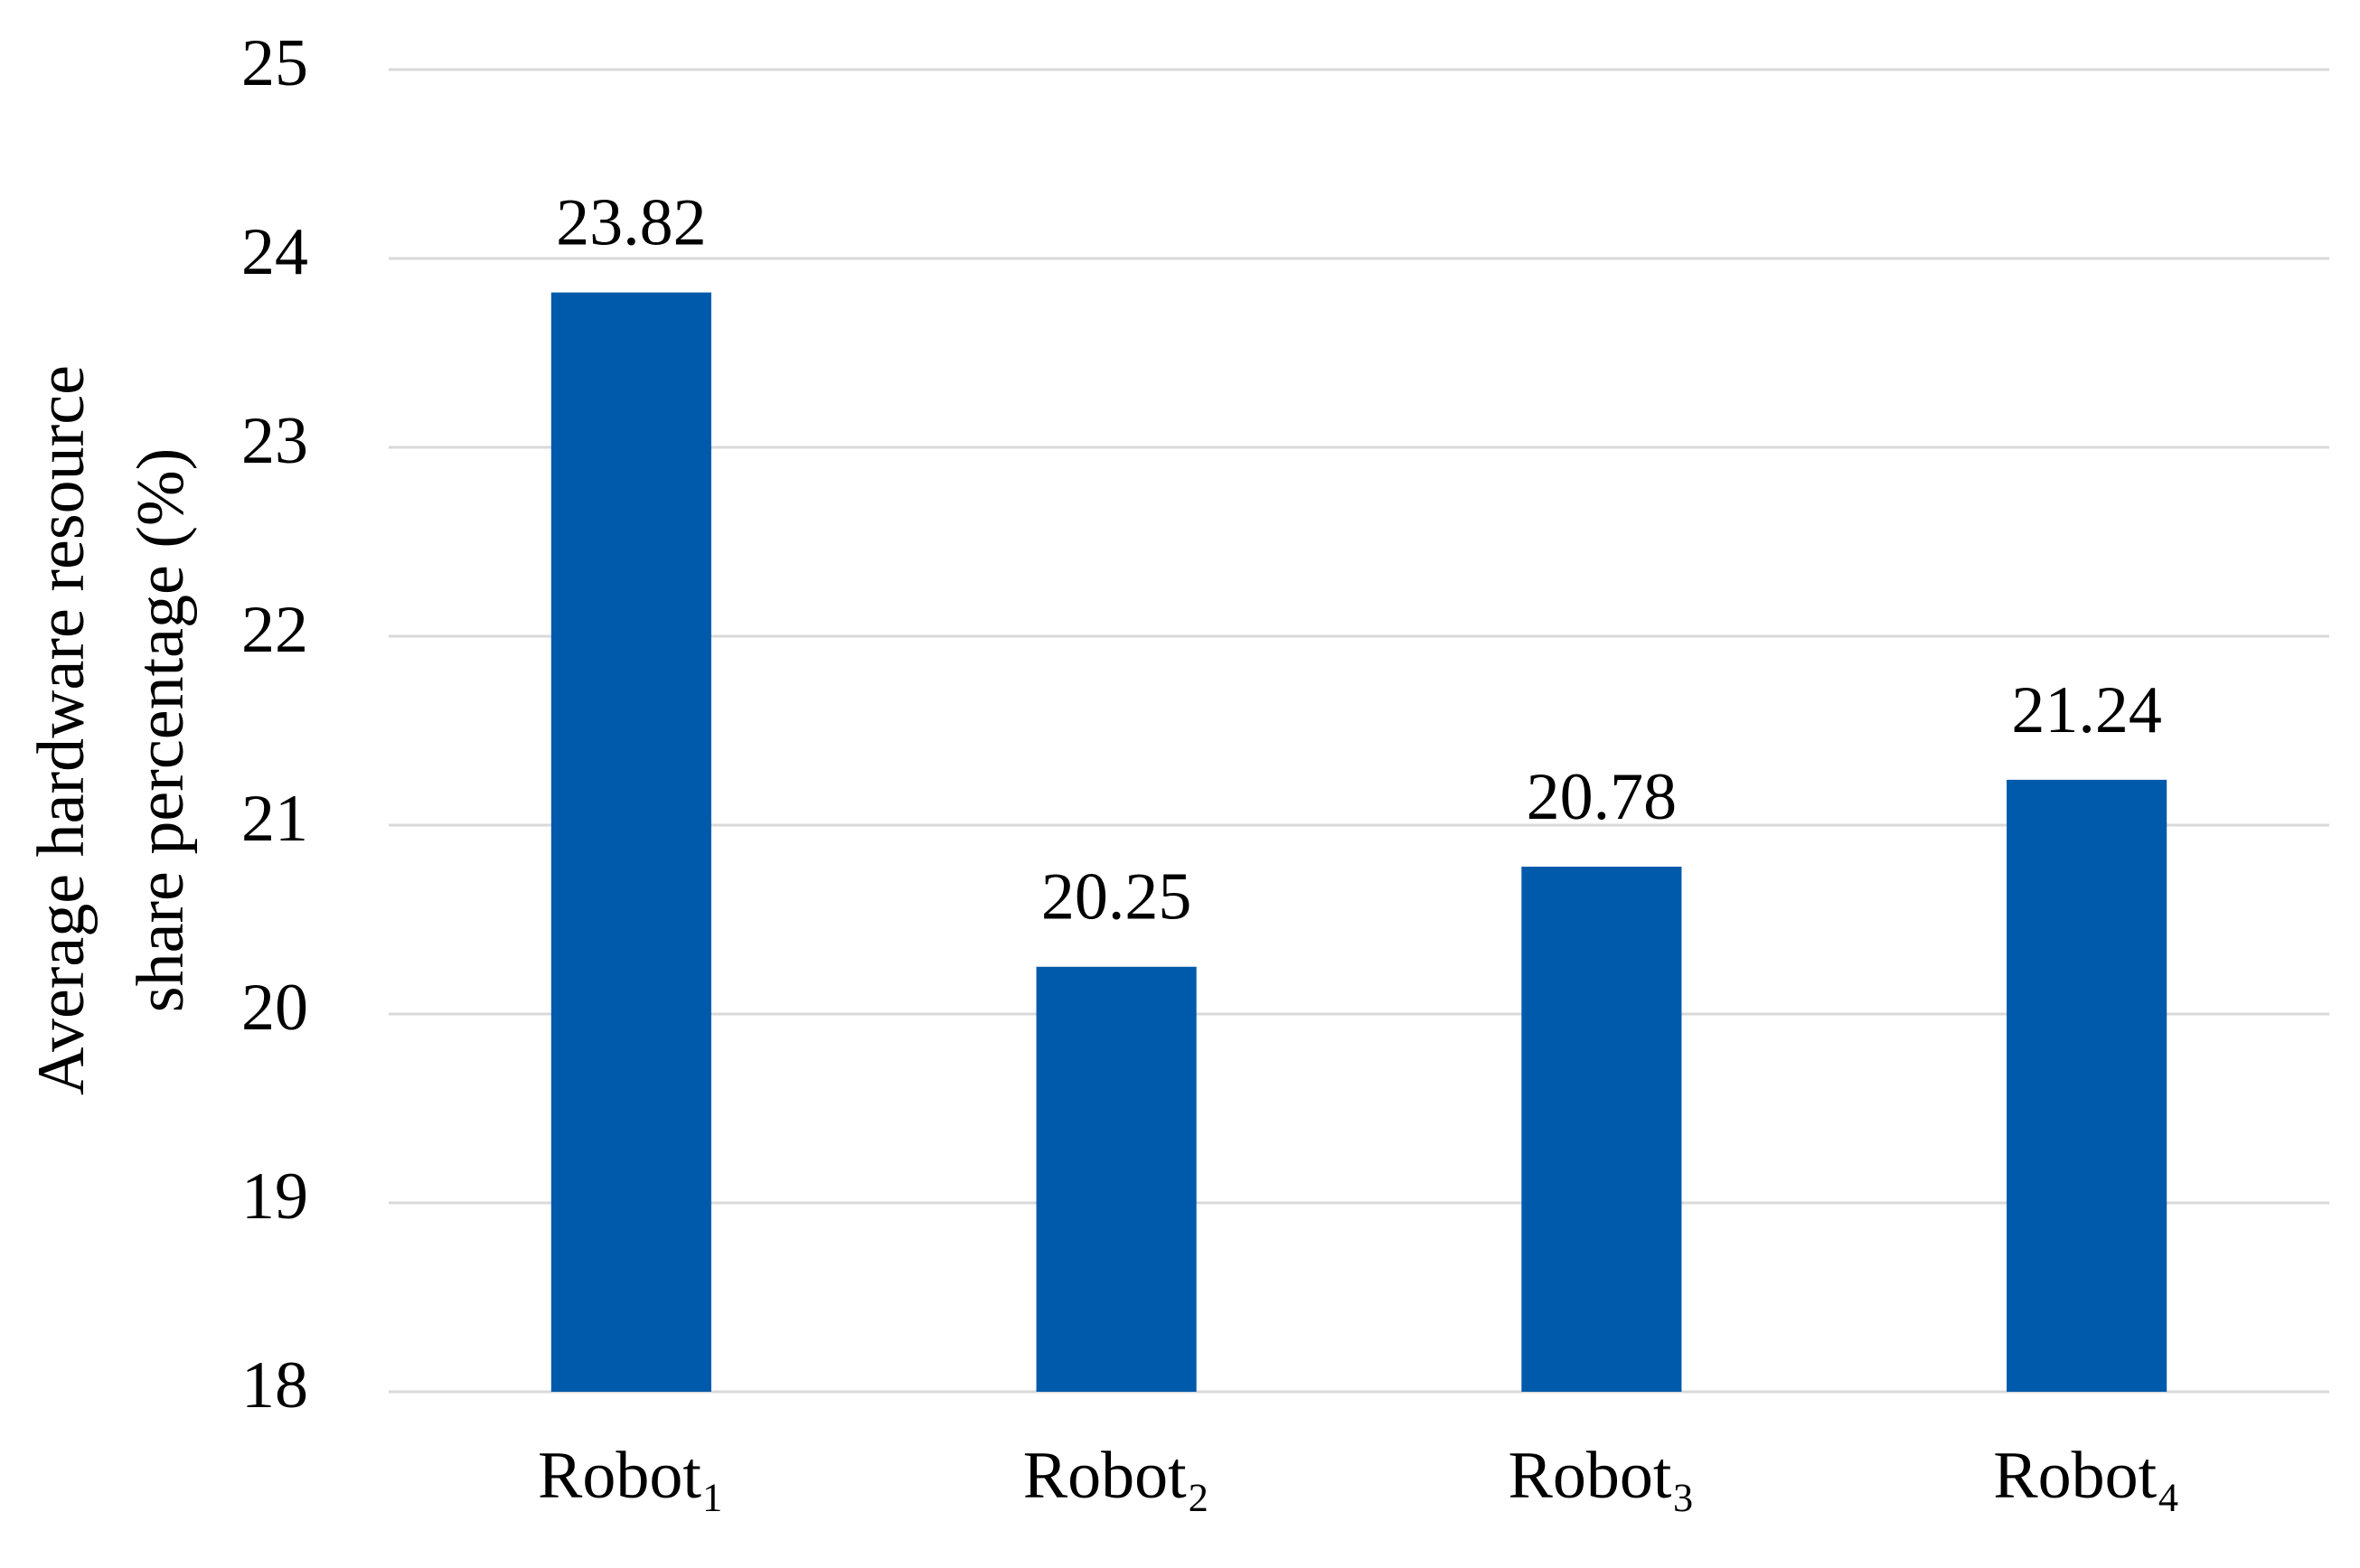 The width and height of the screenshot is (2360, 1568). What do you see at coordinates (631, 223) in the screenshot?
I see `data-label: 23.82` at bounding box center [631, 223].